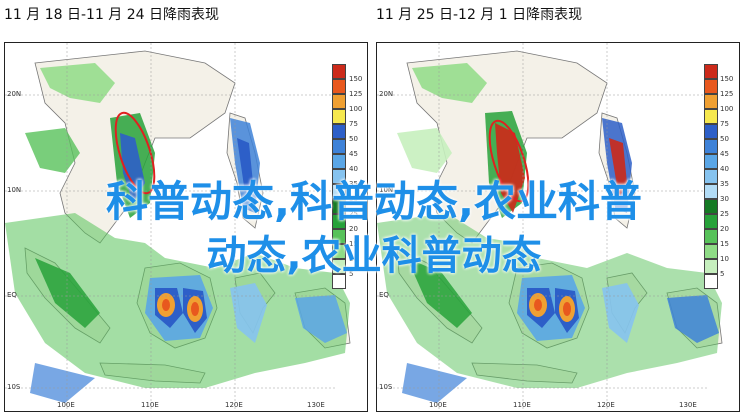  I want to click on right-color-legend, so click(711, 176).